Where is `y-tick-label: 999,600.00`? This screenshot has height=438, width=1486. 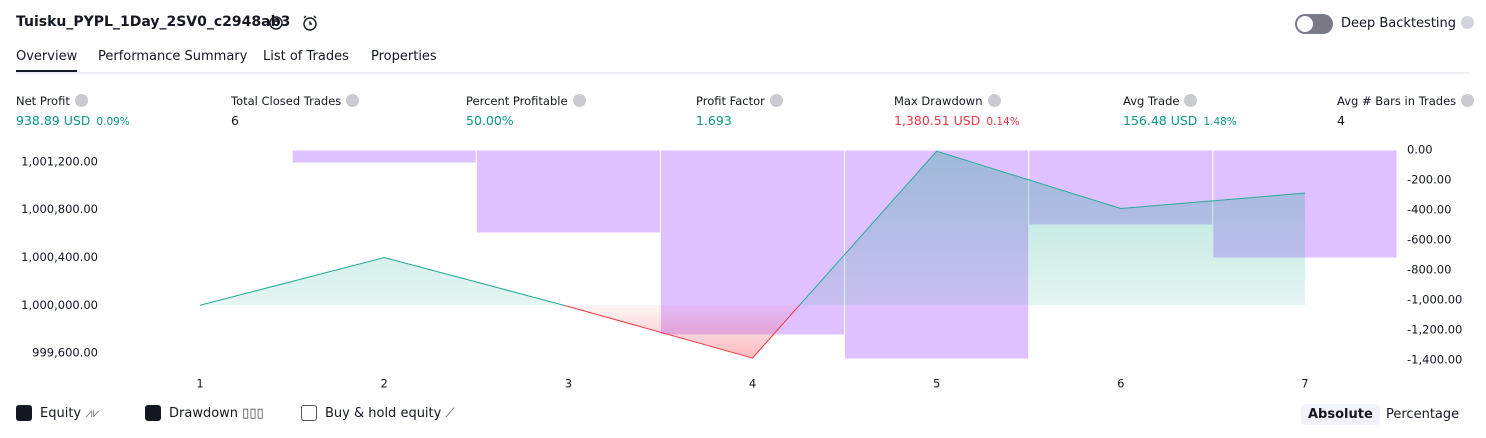
y-tick-label: 999,600.00 is located at coordinates (65, 353).